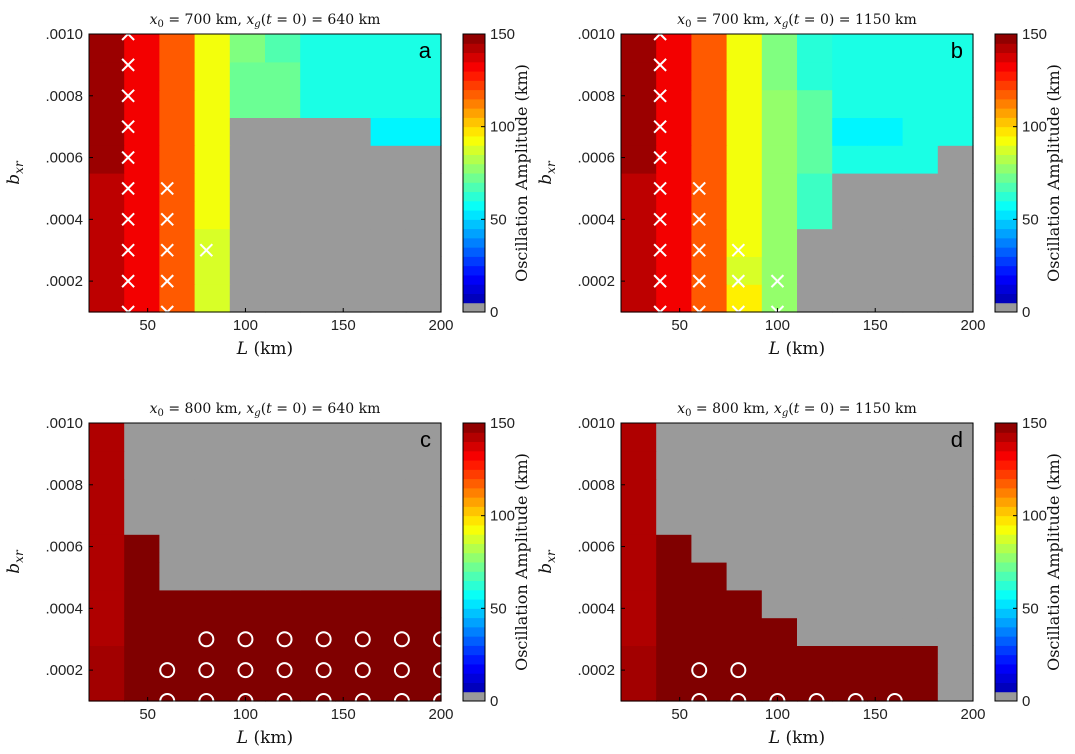 The image size is (1075, 754). What do you see at coordinates (732, 20) in the screenshot?
I see `title-part: = 700 km,` at bounding box center [732, 20].